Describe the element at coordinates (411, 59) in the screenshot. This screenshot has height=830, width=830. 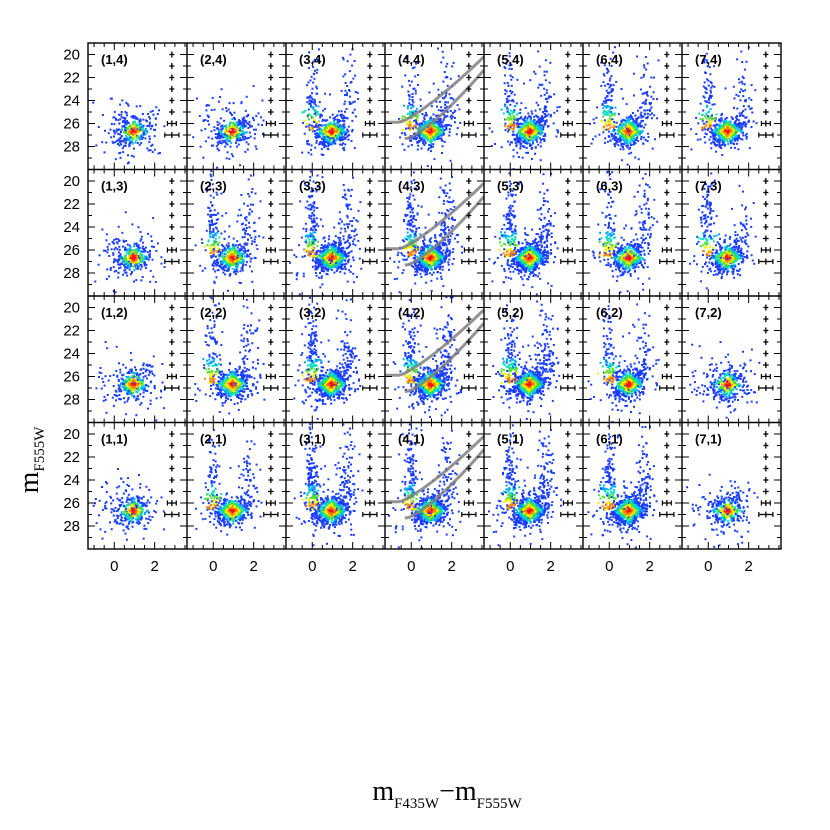
I see `panel-label: (4,4)` at that location.